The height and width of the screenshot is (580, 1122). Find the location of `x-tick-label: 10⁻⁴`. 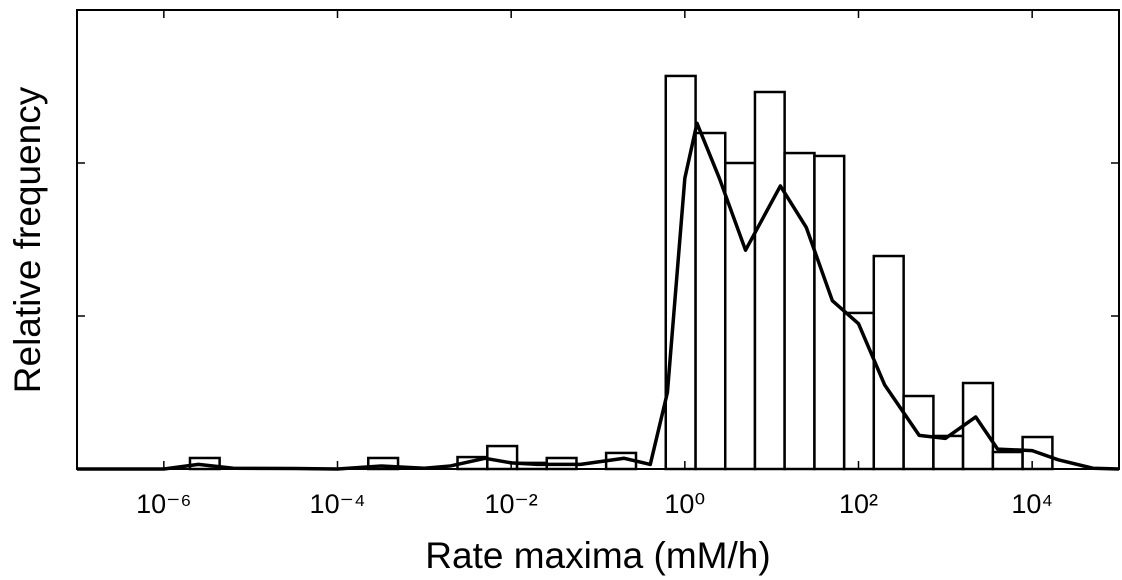

x-tick-label: 10⁻⁴ is located at coordinates (338, 504).